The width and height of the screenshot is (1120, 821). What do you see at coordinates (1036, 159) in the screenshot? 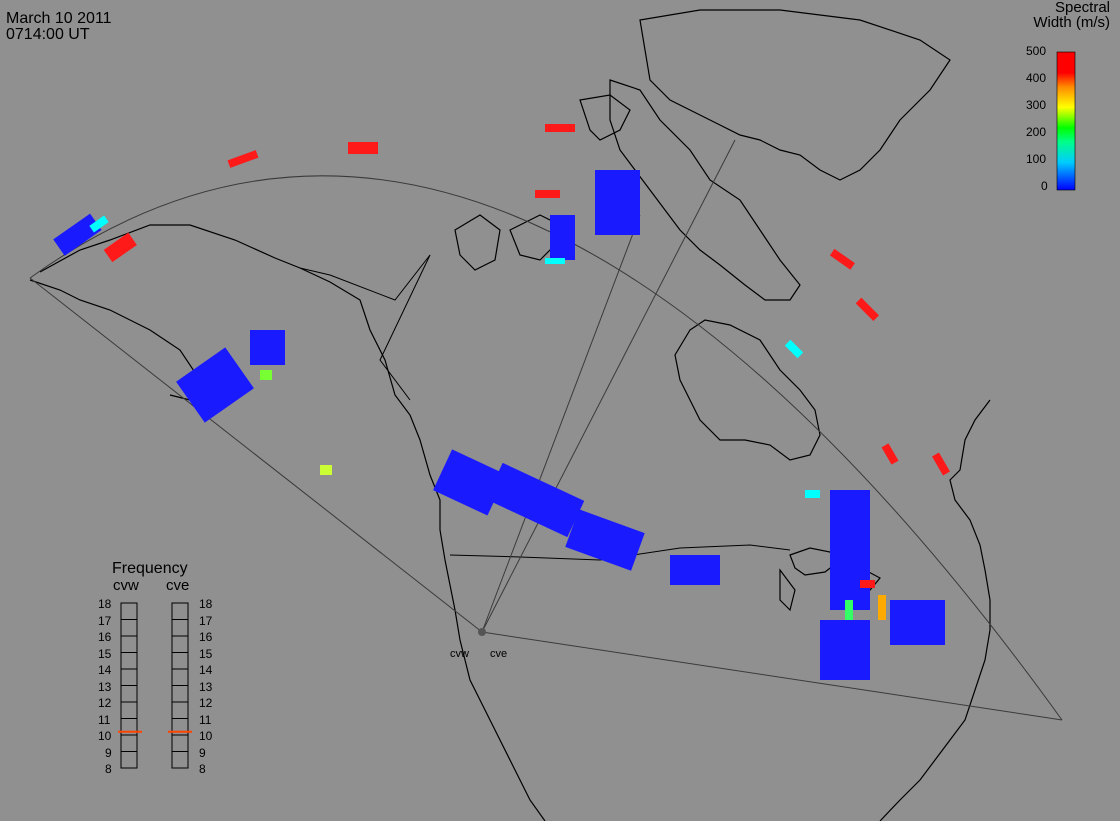
I see `scale-tick-100: 100` at bounding box center [1036, 159].